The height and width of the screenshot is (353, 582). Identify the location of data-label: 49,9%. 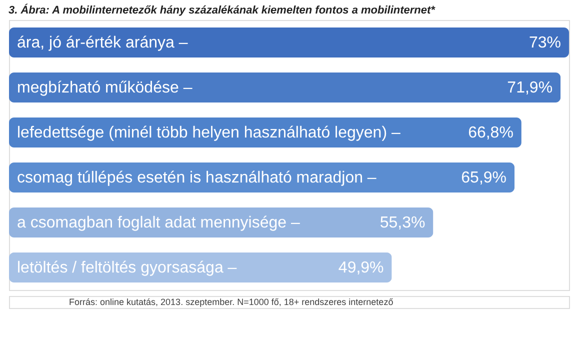
(361, 268).